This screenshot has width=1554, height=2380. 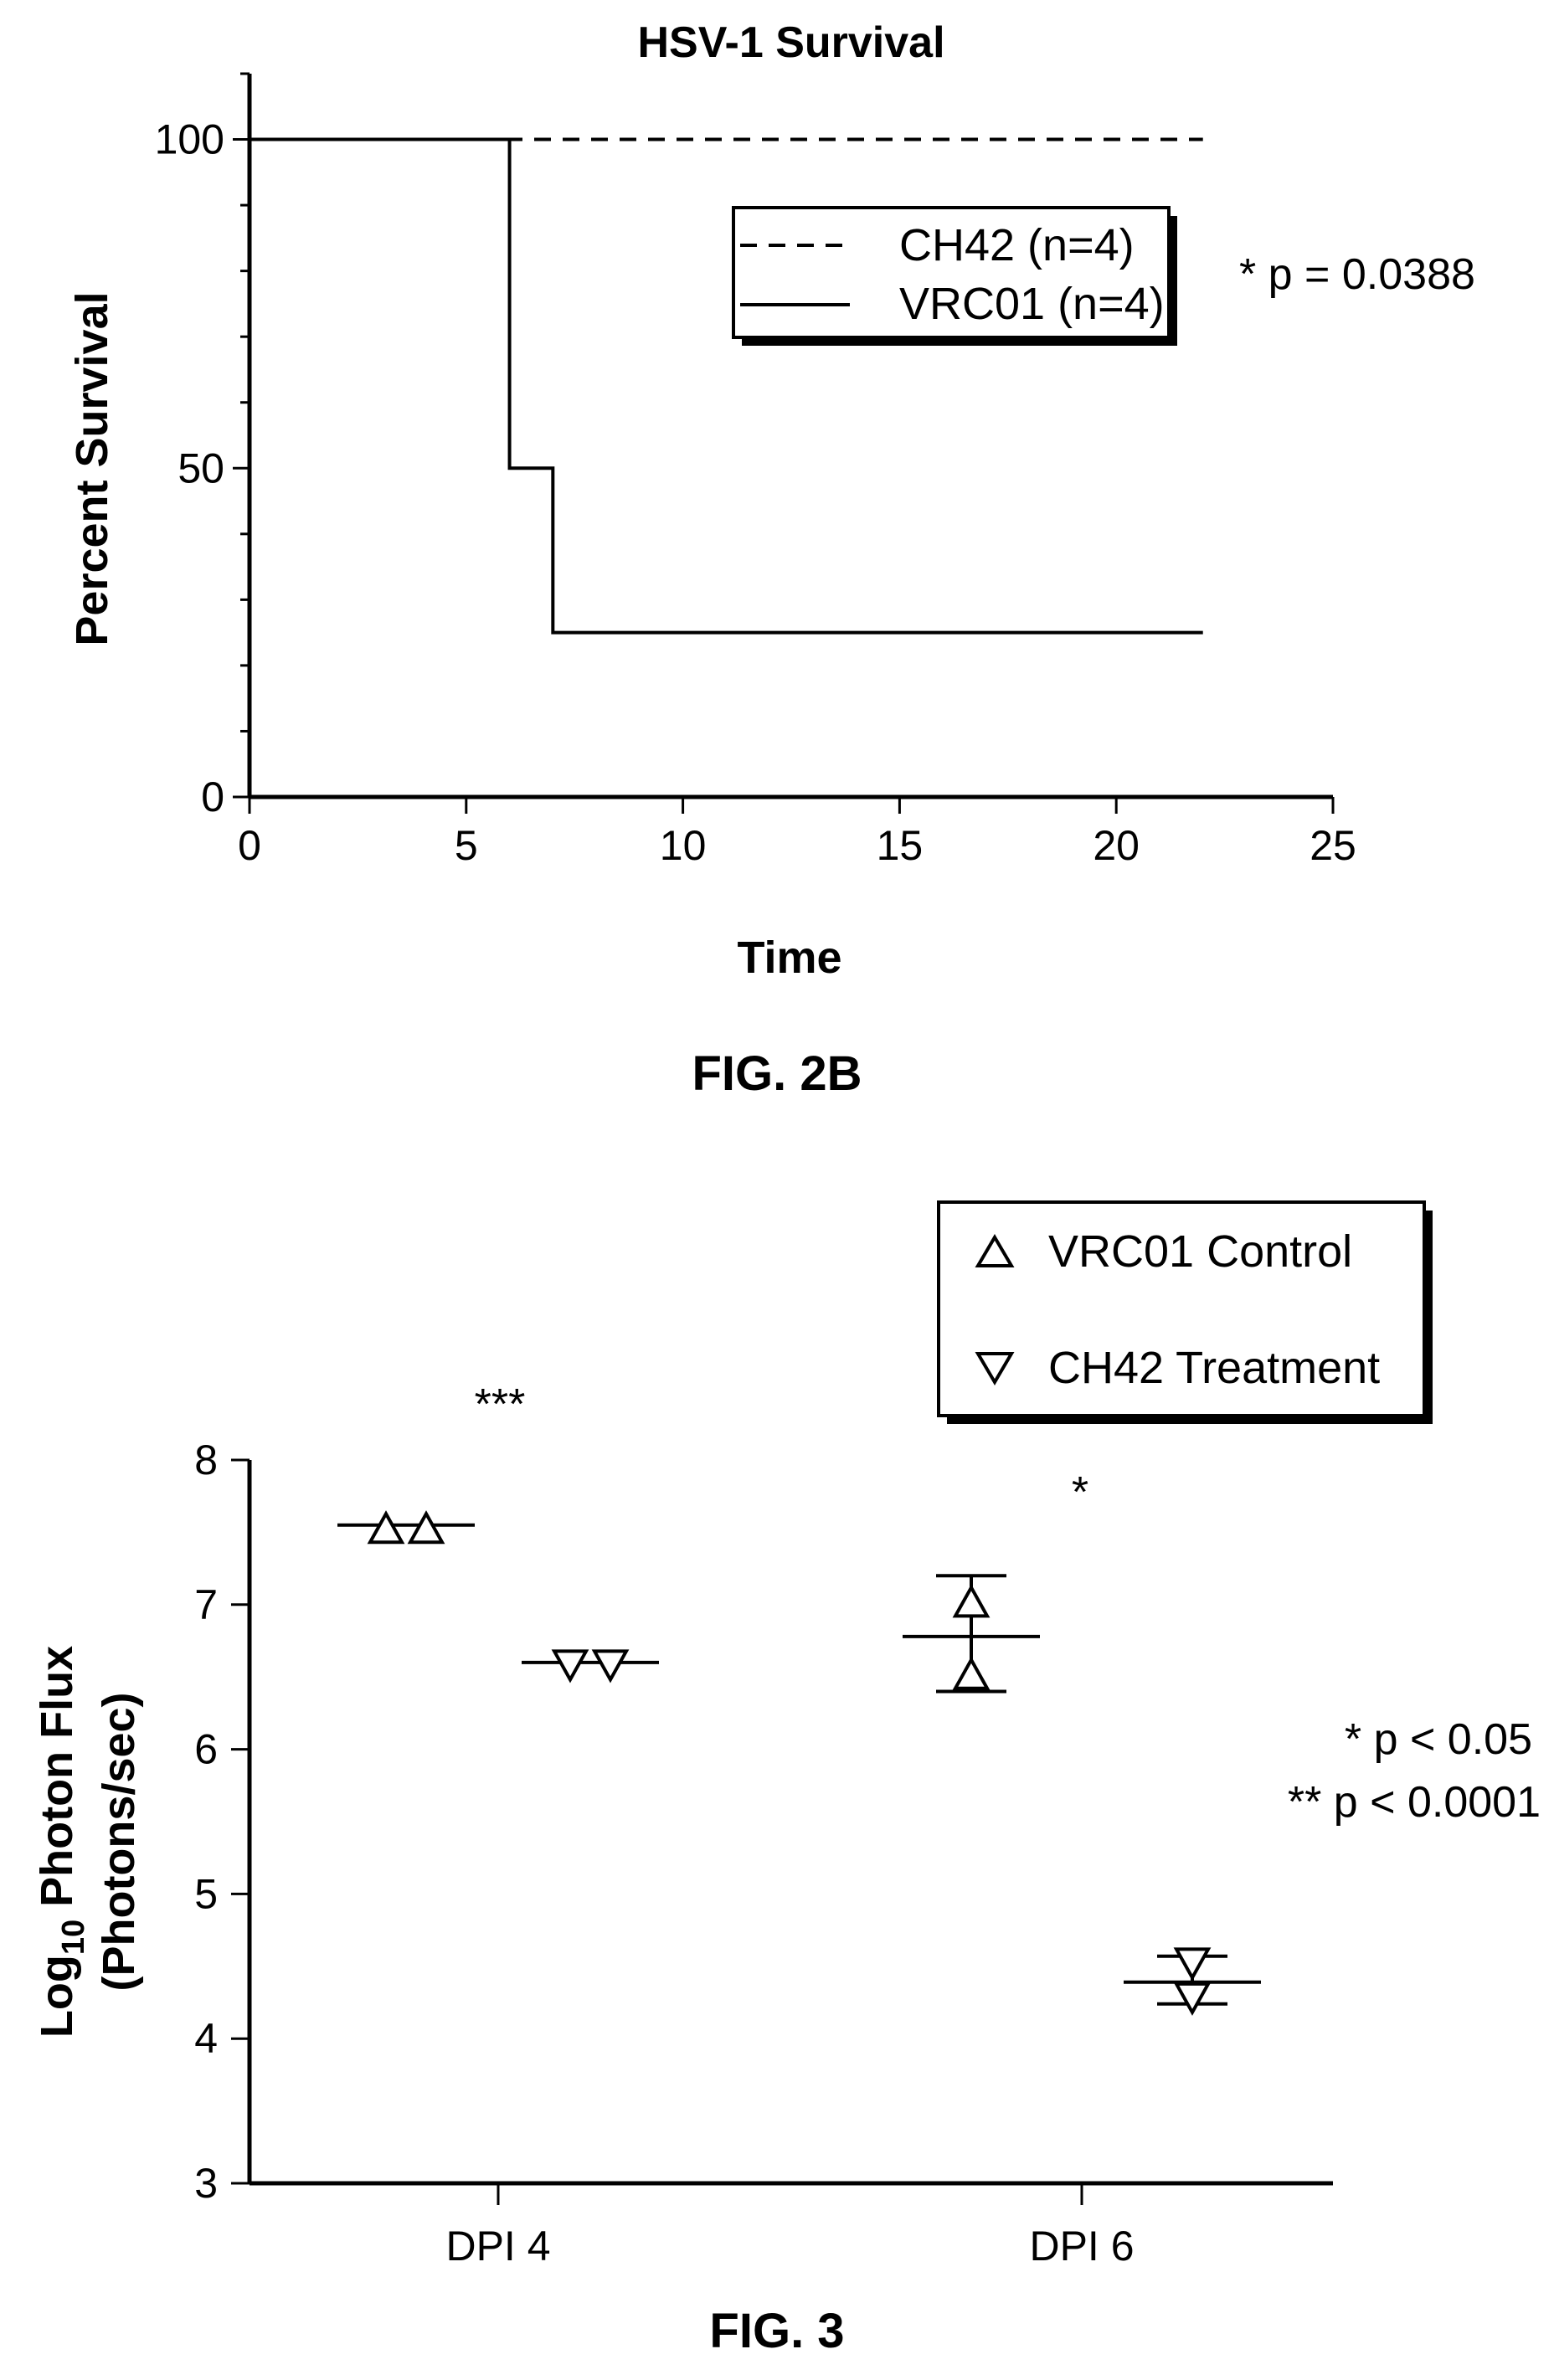 I want to click on chart2-y-axis-label: Log10 Photon Flux (Photons/sec), so click(x=88, y=1842).